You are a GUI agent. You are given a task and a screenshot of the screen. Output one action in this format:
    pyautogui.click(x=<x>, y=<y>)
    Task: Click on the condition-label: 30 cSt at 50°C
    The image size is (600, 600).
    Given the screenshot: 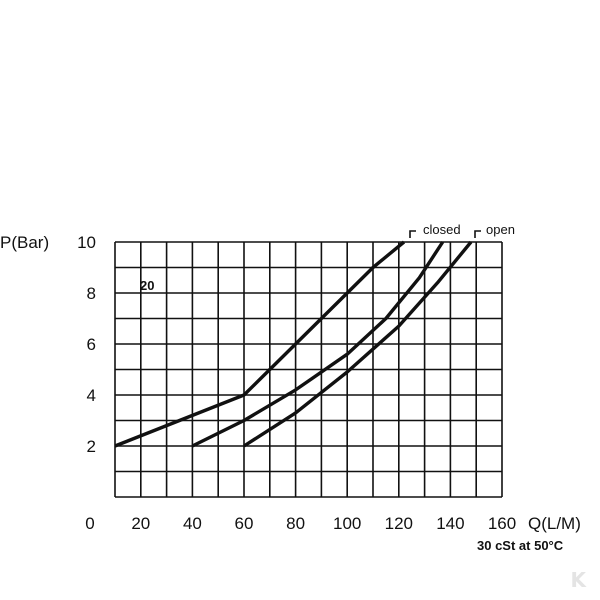 What is the action you would take?
    pyautogui.click(x=520, y=545)
    